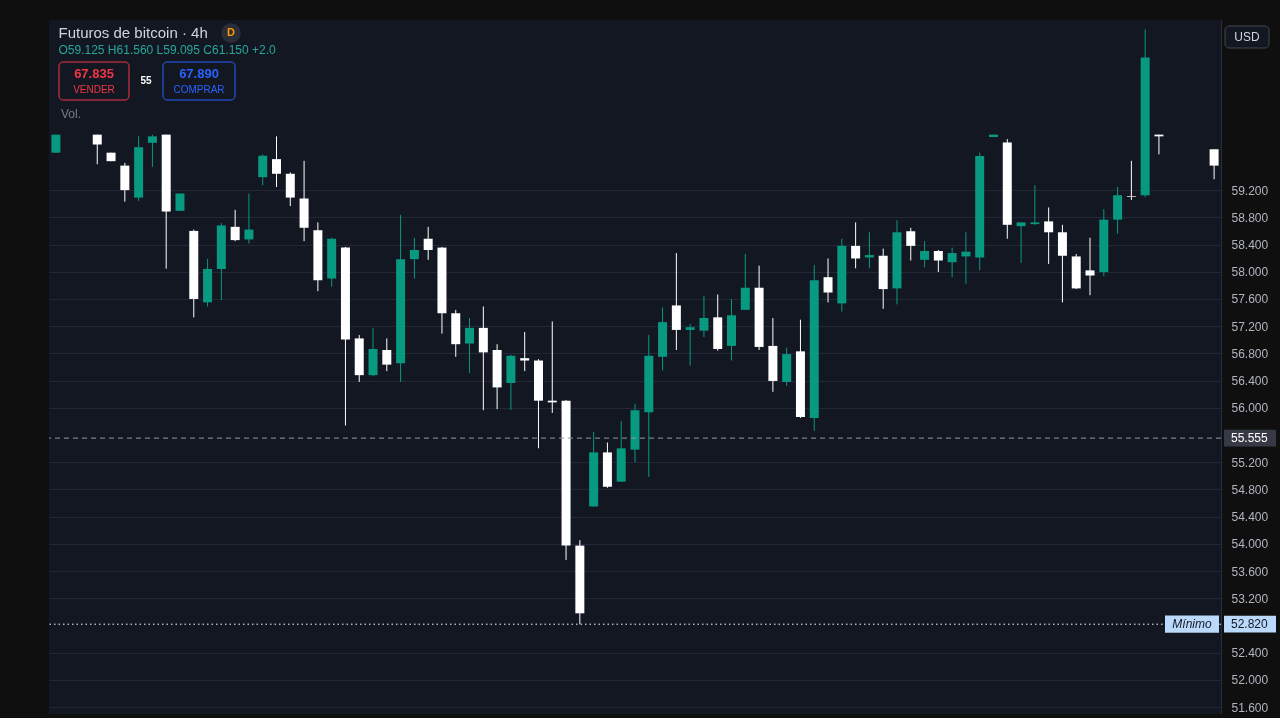  What do you see at coordinates (1250, 381) in the screenshot?
I see `y-tick-label: 56.400` at bounding box center [1250, 381].